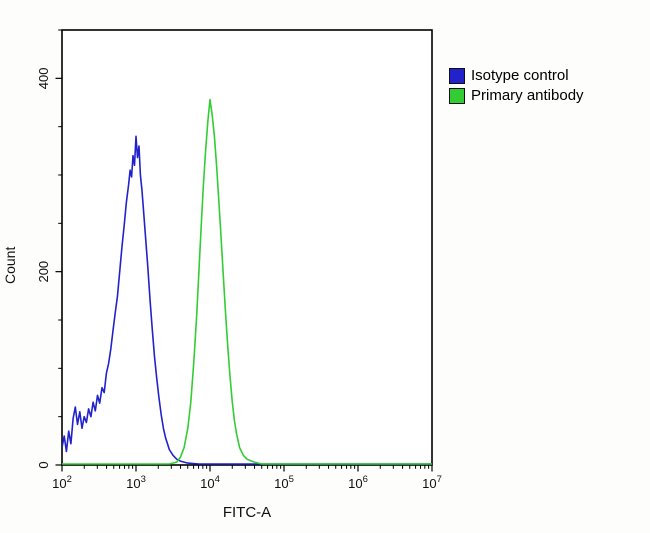  What do you see at coordinates (432, 482) in the screenshot?
I see `svg-text: 10⁷` at bounding box center [432, 482].